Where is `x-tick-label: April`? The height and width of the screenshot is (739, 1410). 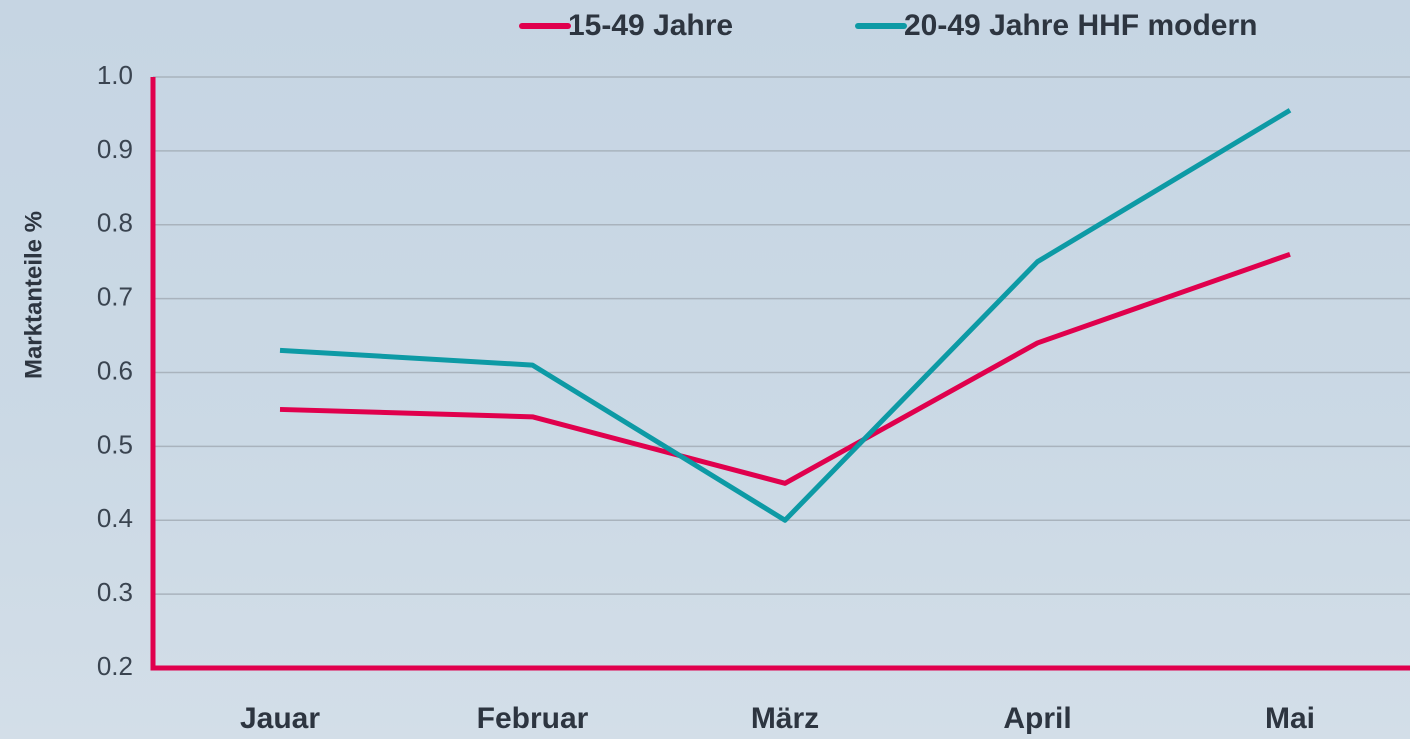
x-tick-label: April is located at coordinates (1037, 718).